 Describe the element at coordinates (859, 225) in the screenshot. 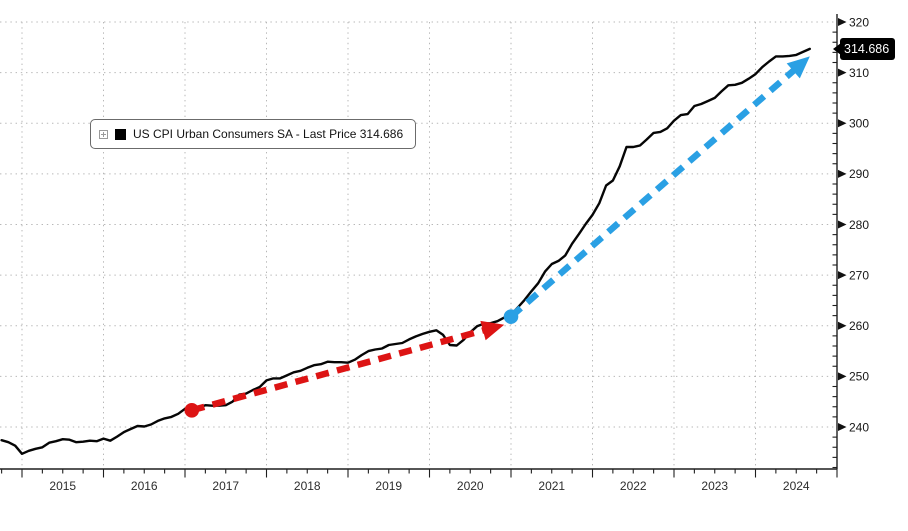

I see `y-tick-label: 280` at that location.